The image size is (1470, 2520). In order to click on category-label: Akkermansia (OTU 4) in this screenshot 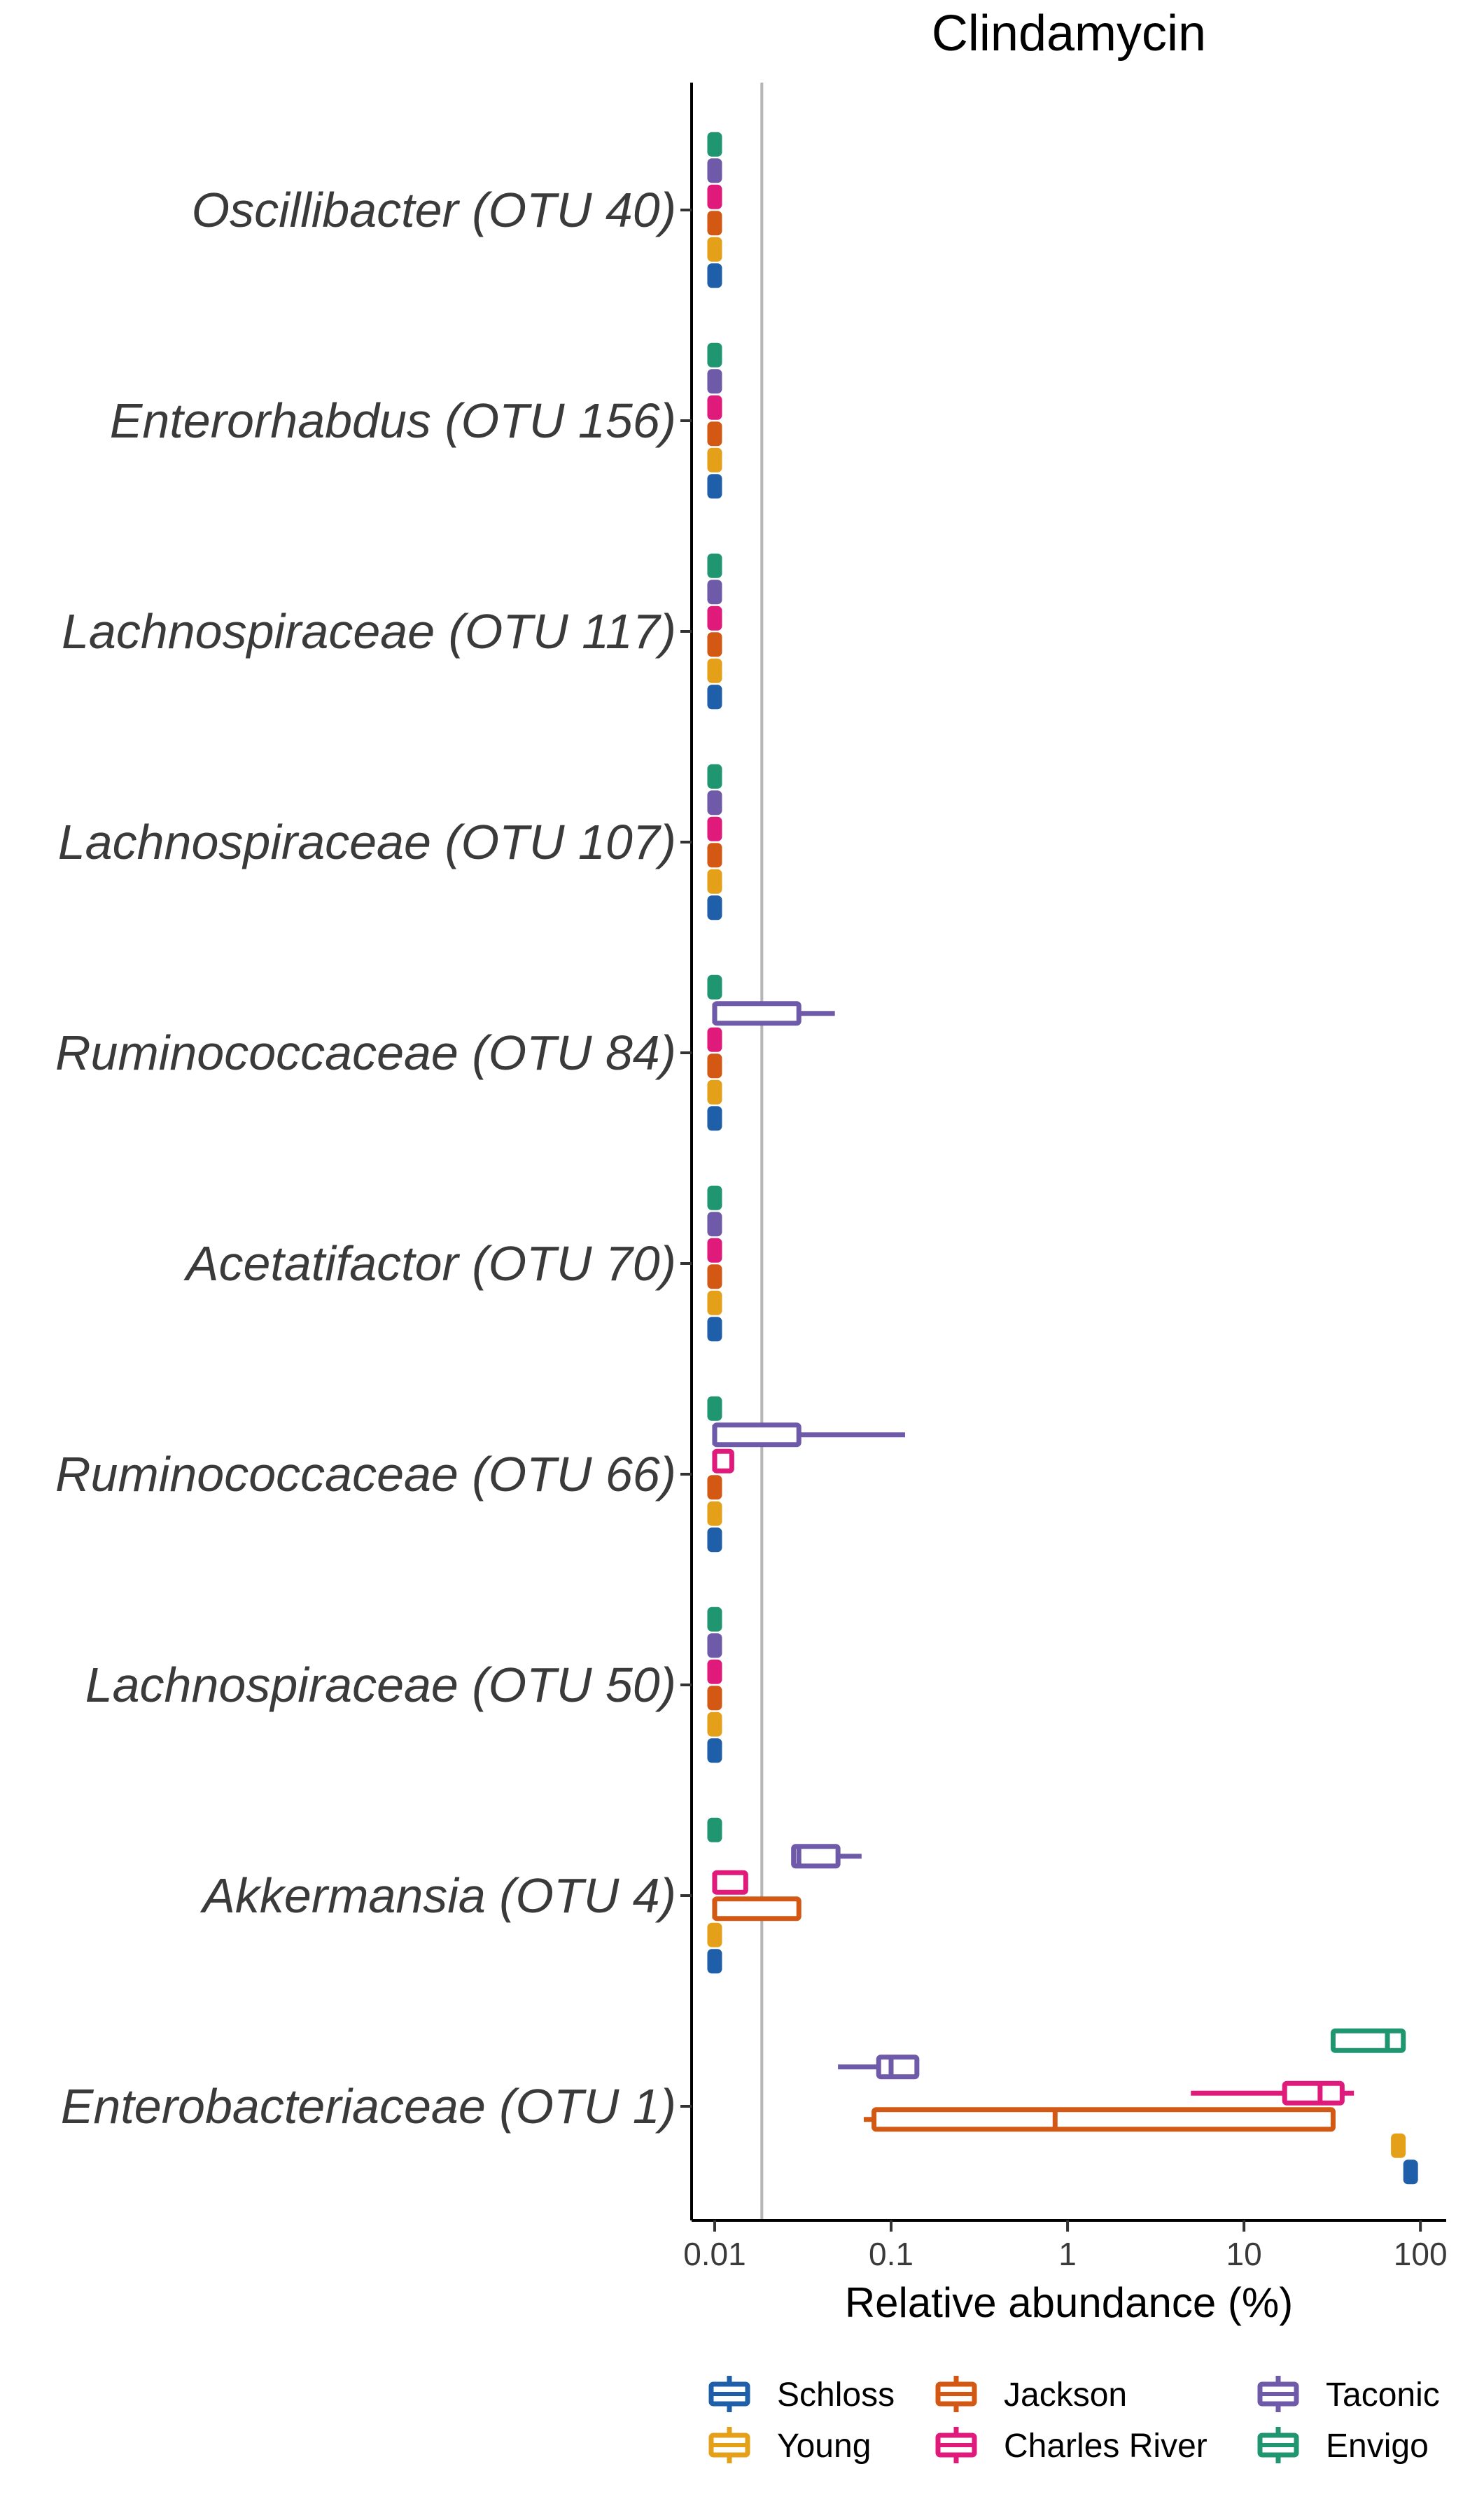, I will do `click(438, 1895)`.